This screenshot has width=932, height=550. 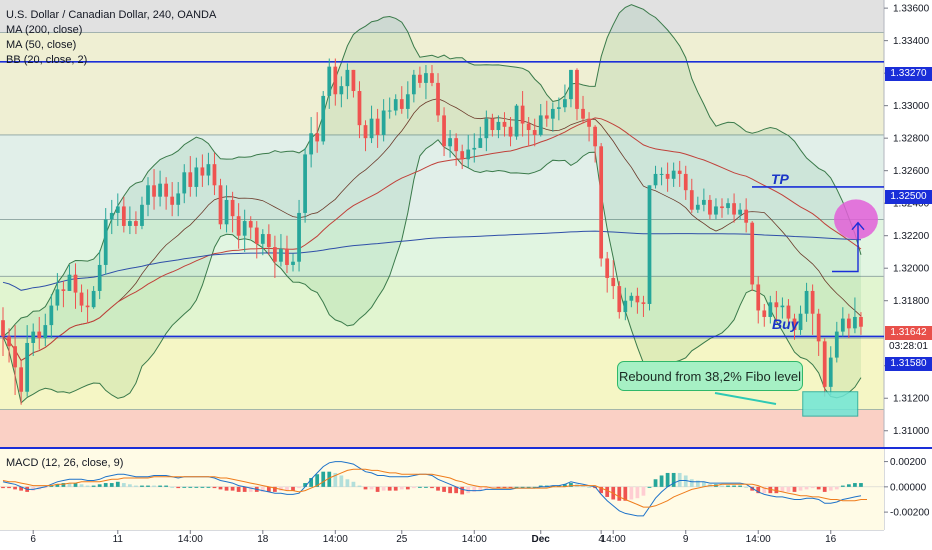 What do you see at coordinates (856, 219) in the screenshot?
I see `target-circle` at bounding box center [856, 219].